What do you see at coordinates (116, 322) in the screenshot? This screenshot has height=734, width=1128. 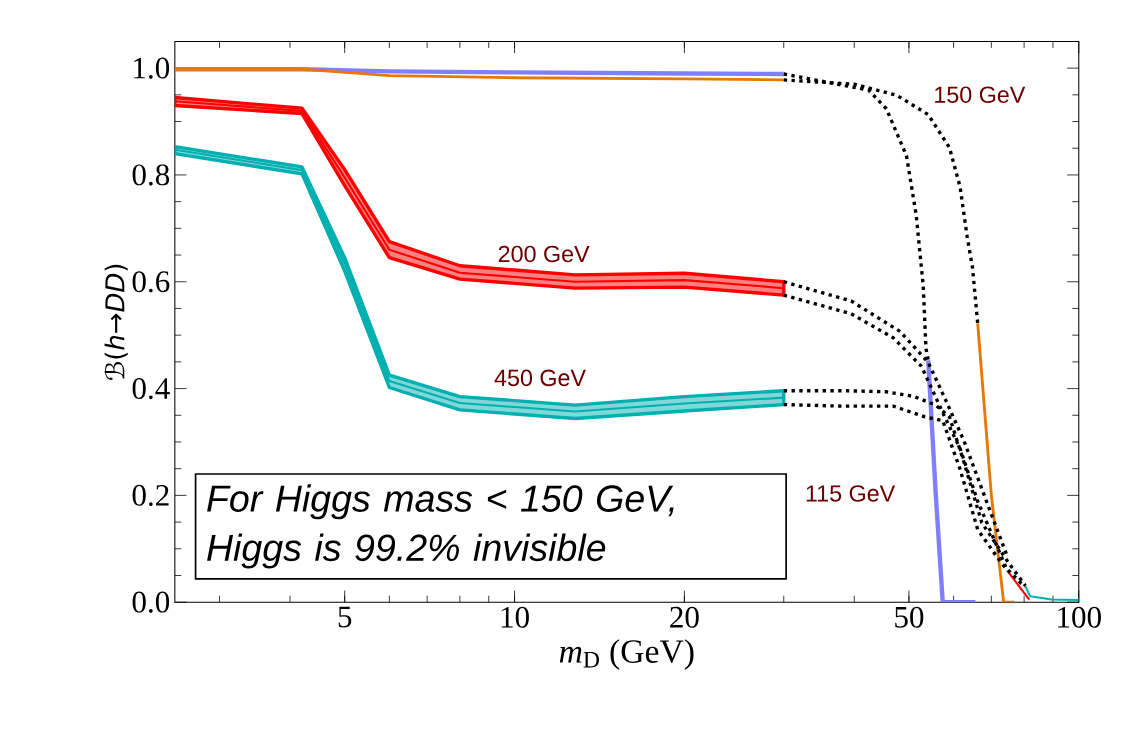 I see `y-axis-title: ℬ(h→DD)` at bounding box center [116, 322].